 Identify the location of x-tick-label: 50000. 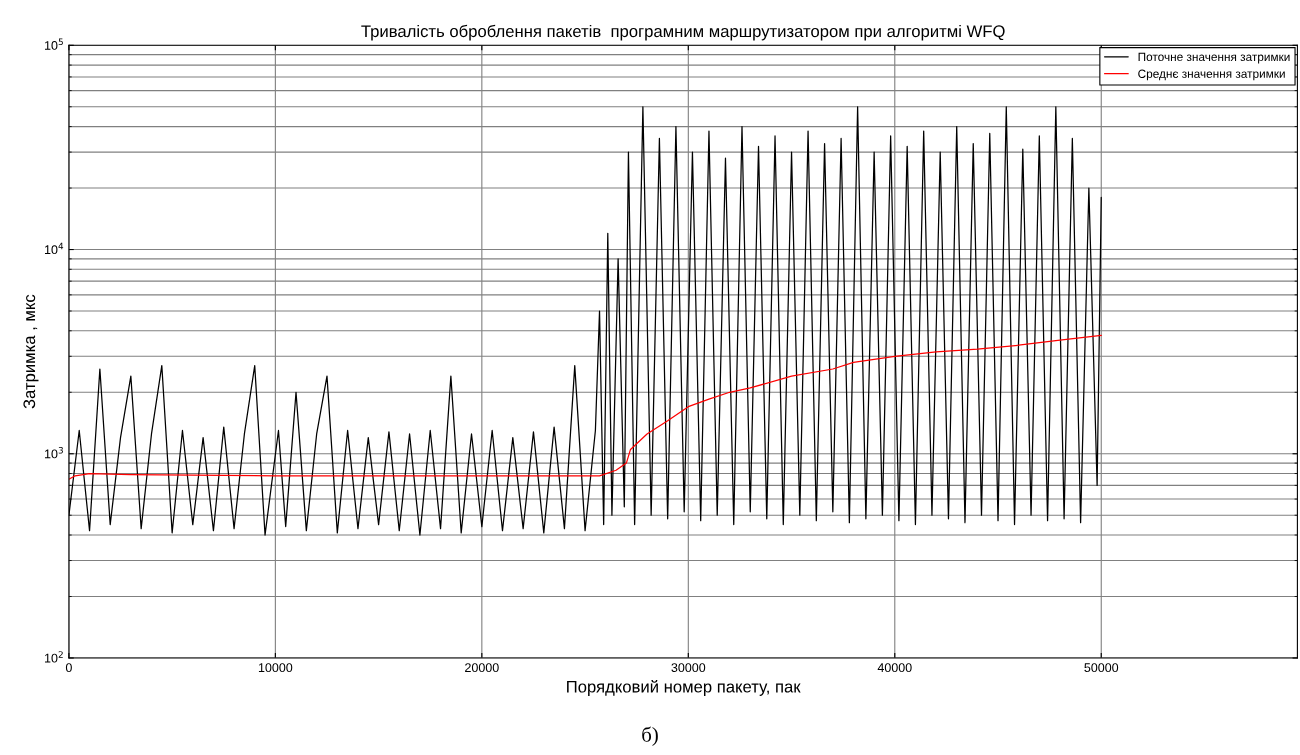
(1101, 668).